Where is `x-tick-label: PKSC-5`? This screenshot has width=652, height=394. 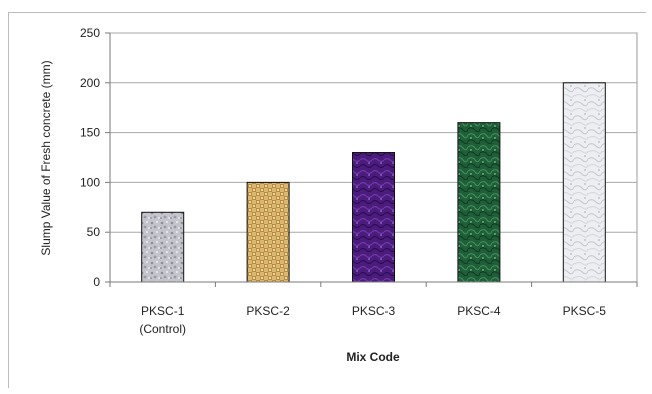
x-tick-label: PKSC-5 is located at coordinates (585, 311).